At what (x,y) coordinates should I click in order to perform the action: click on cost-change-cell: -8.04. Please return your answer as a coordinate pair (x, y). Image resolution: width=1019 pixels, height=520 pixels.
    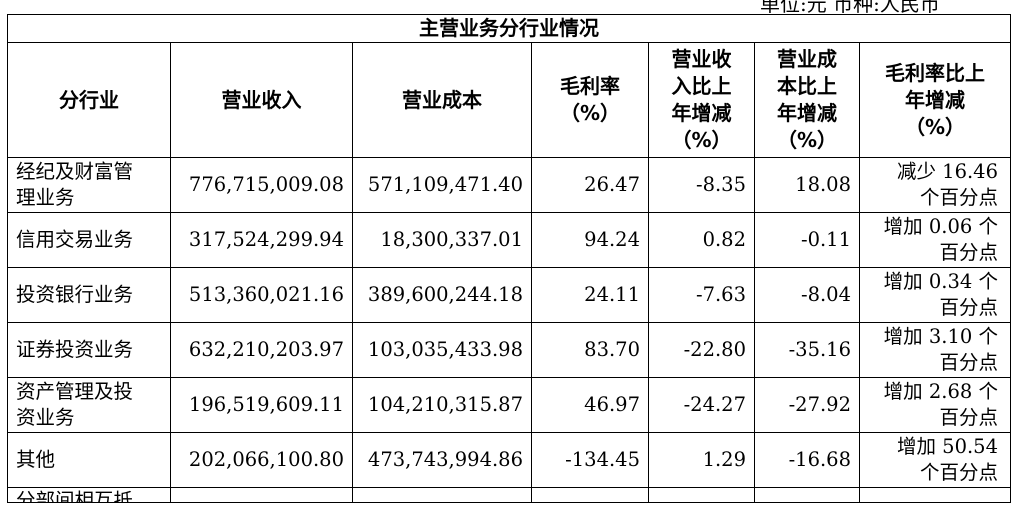
    Looking at the image, I should click on (807, 295).